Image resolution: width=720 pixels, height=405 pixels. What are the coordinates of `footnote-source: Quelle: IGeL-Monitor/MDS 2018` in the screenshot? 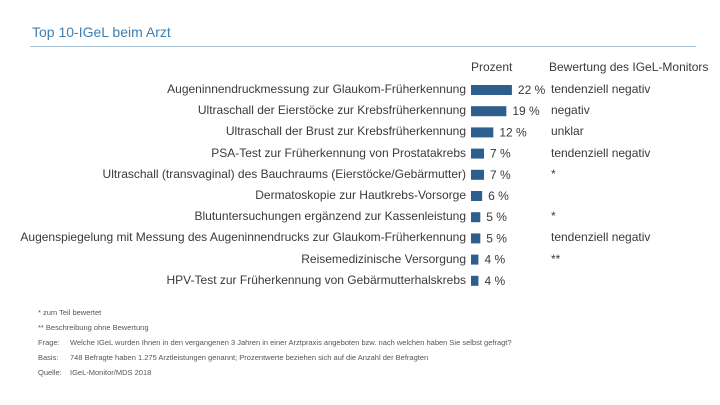 It's located at (275, 372).